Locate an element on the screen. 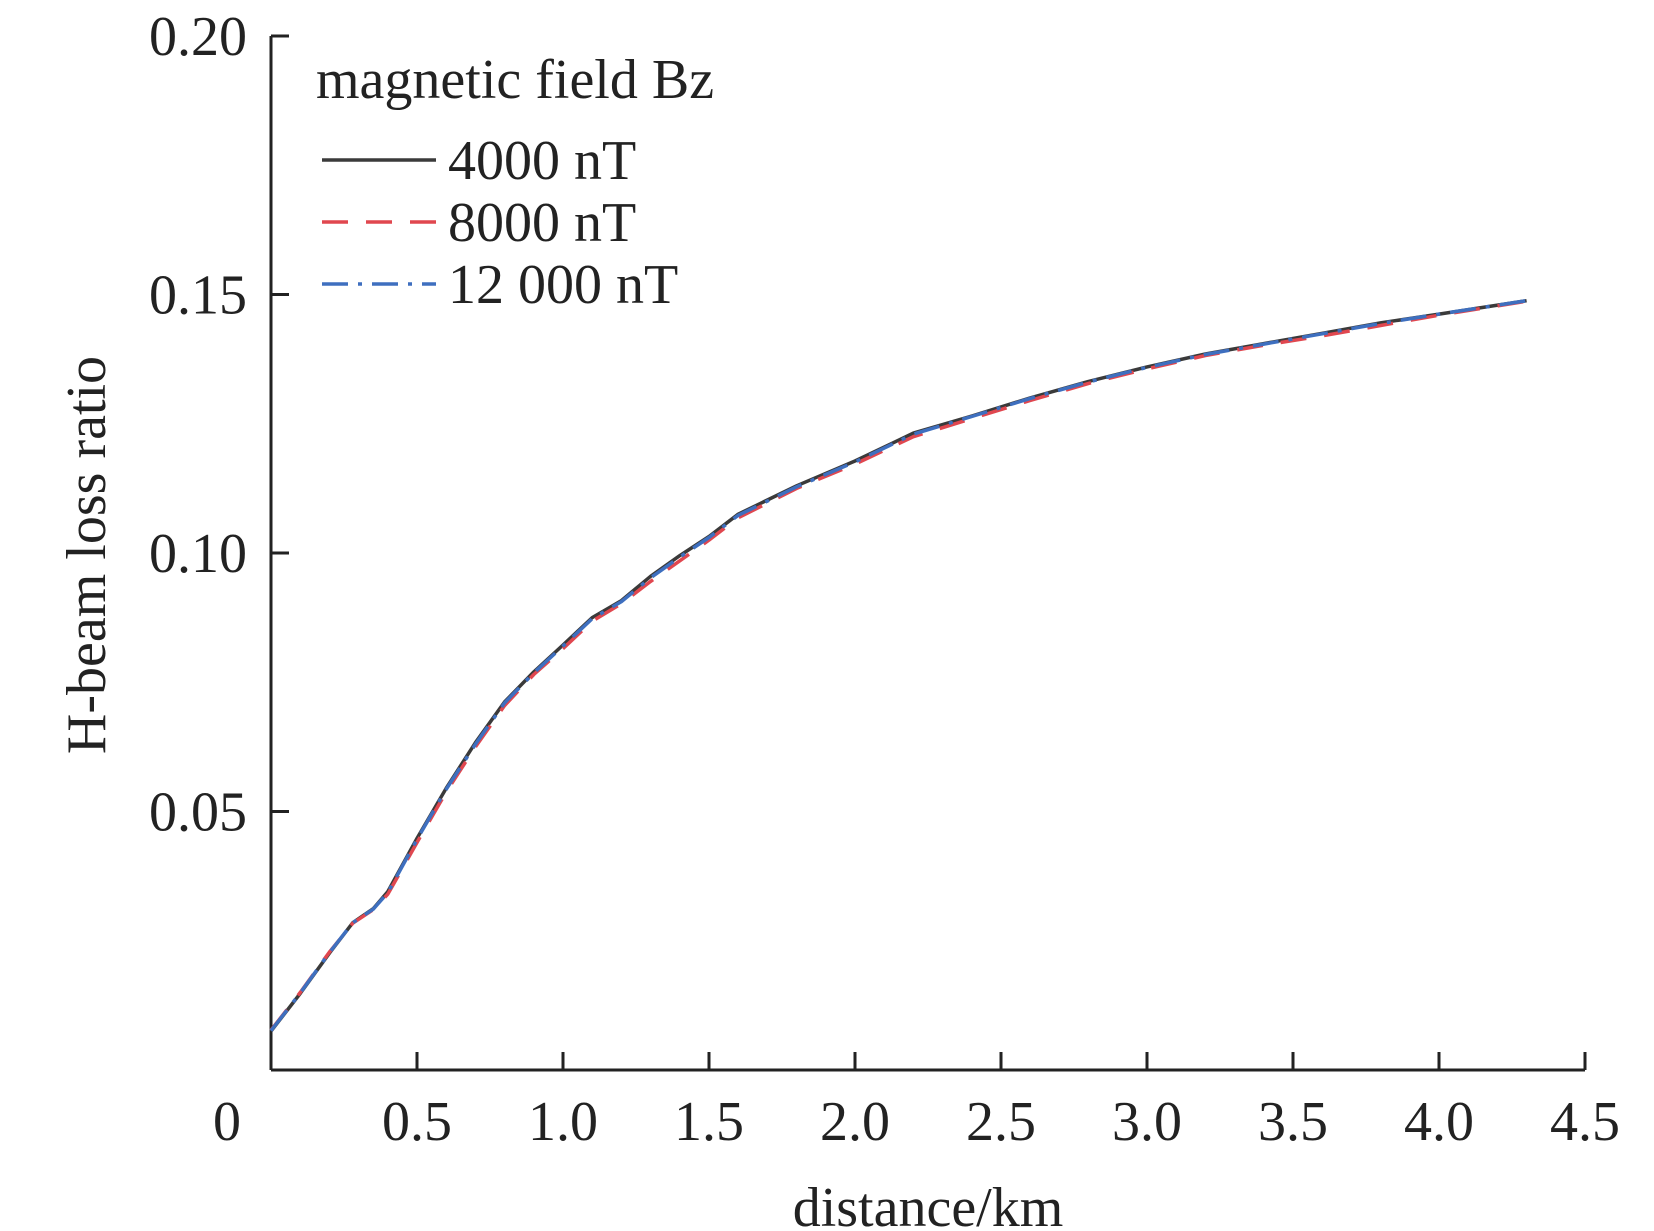  y-tick-label: 0.10 is located at coordinates (198, 554).